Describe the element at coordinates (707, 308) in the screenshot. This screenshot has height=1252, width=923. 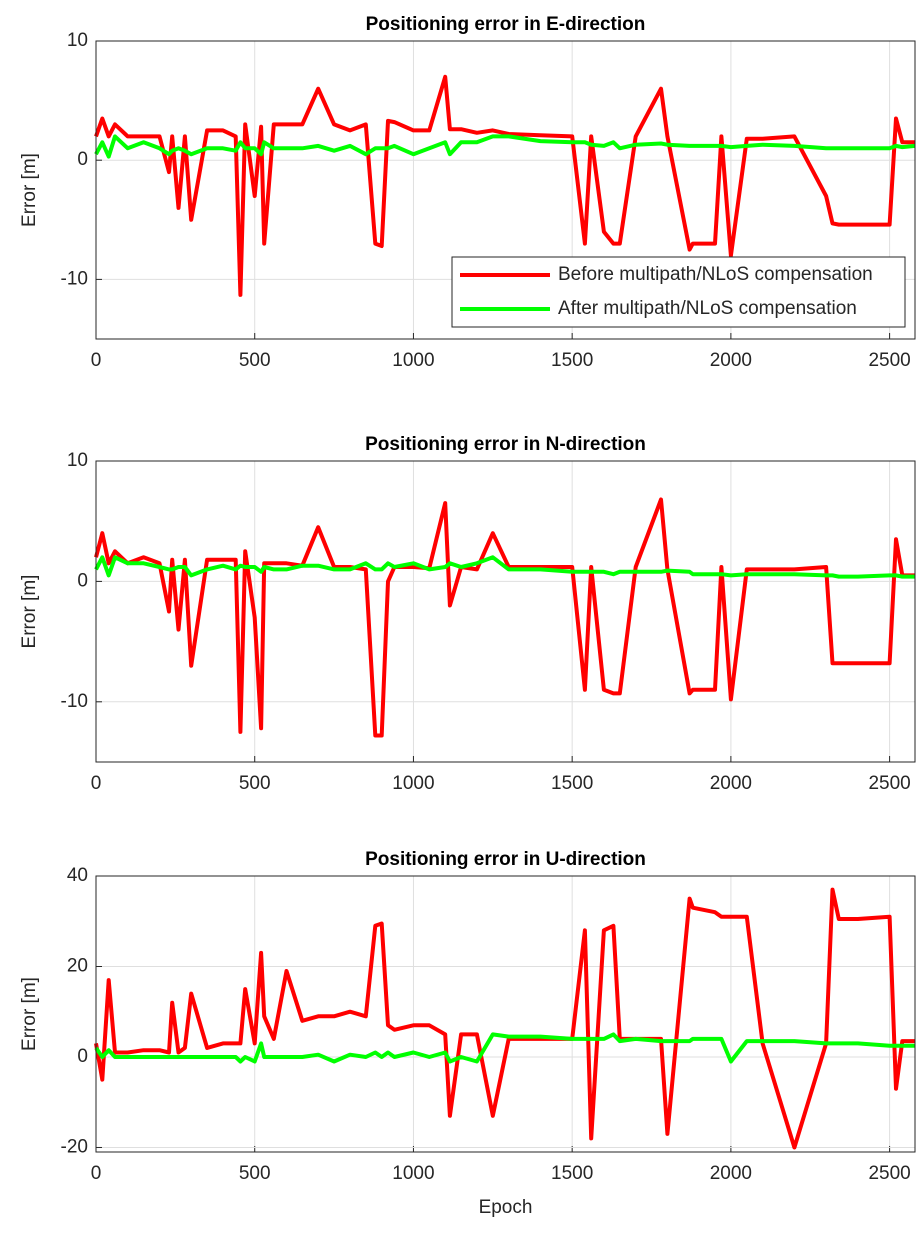
I see `legend-label: After multipath/NLoS compensation` at that location.